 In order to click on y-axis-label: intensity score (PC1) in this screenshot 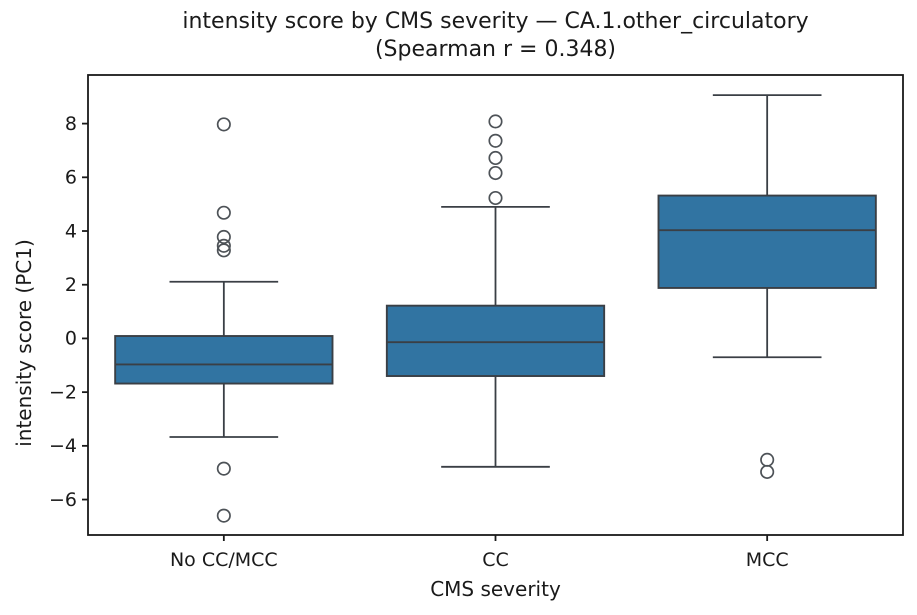, I will do `click(24, 343)`.